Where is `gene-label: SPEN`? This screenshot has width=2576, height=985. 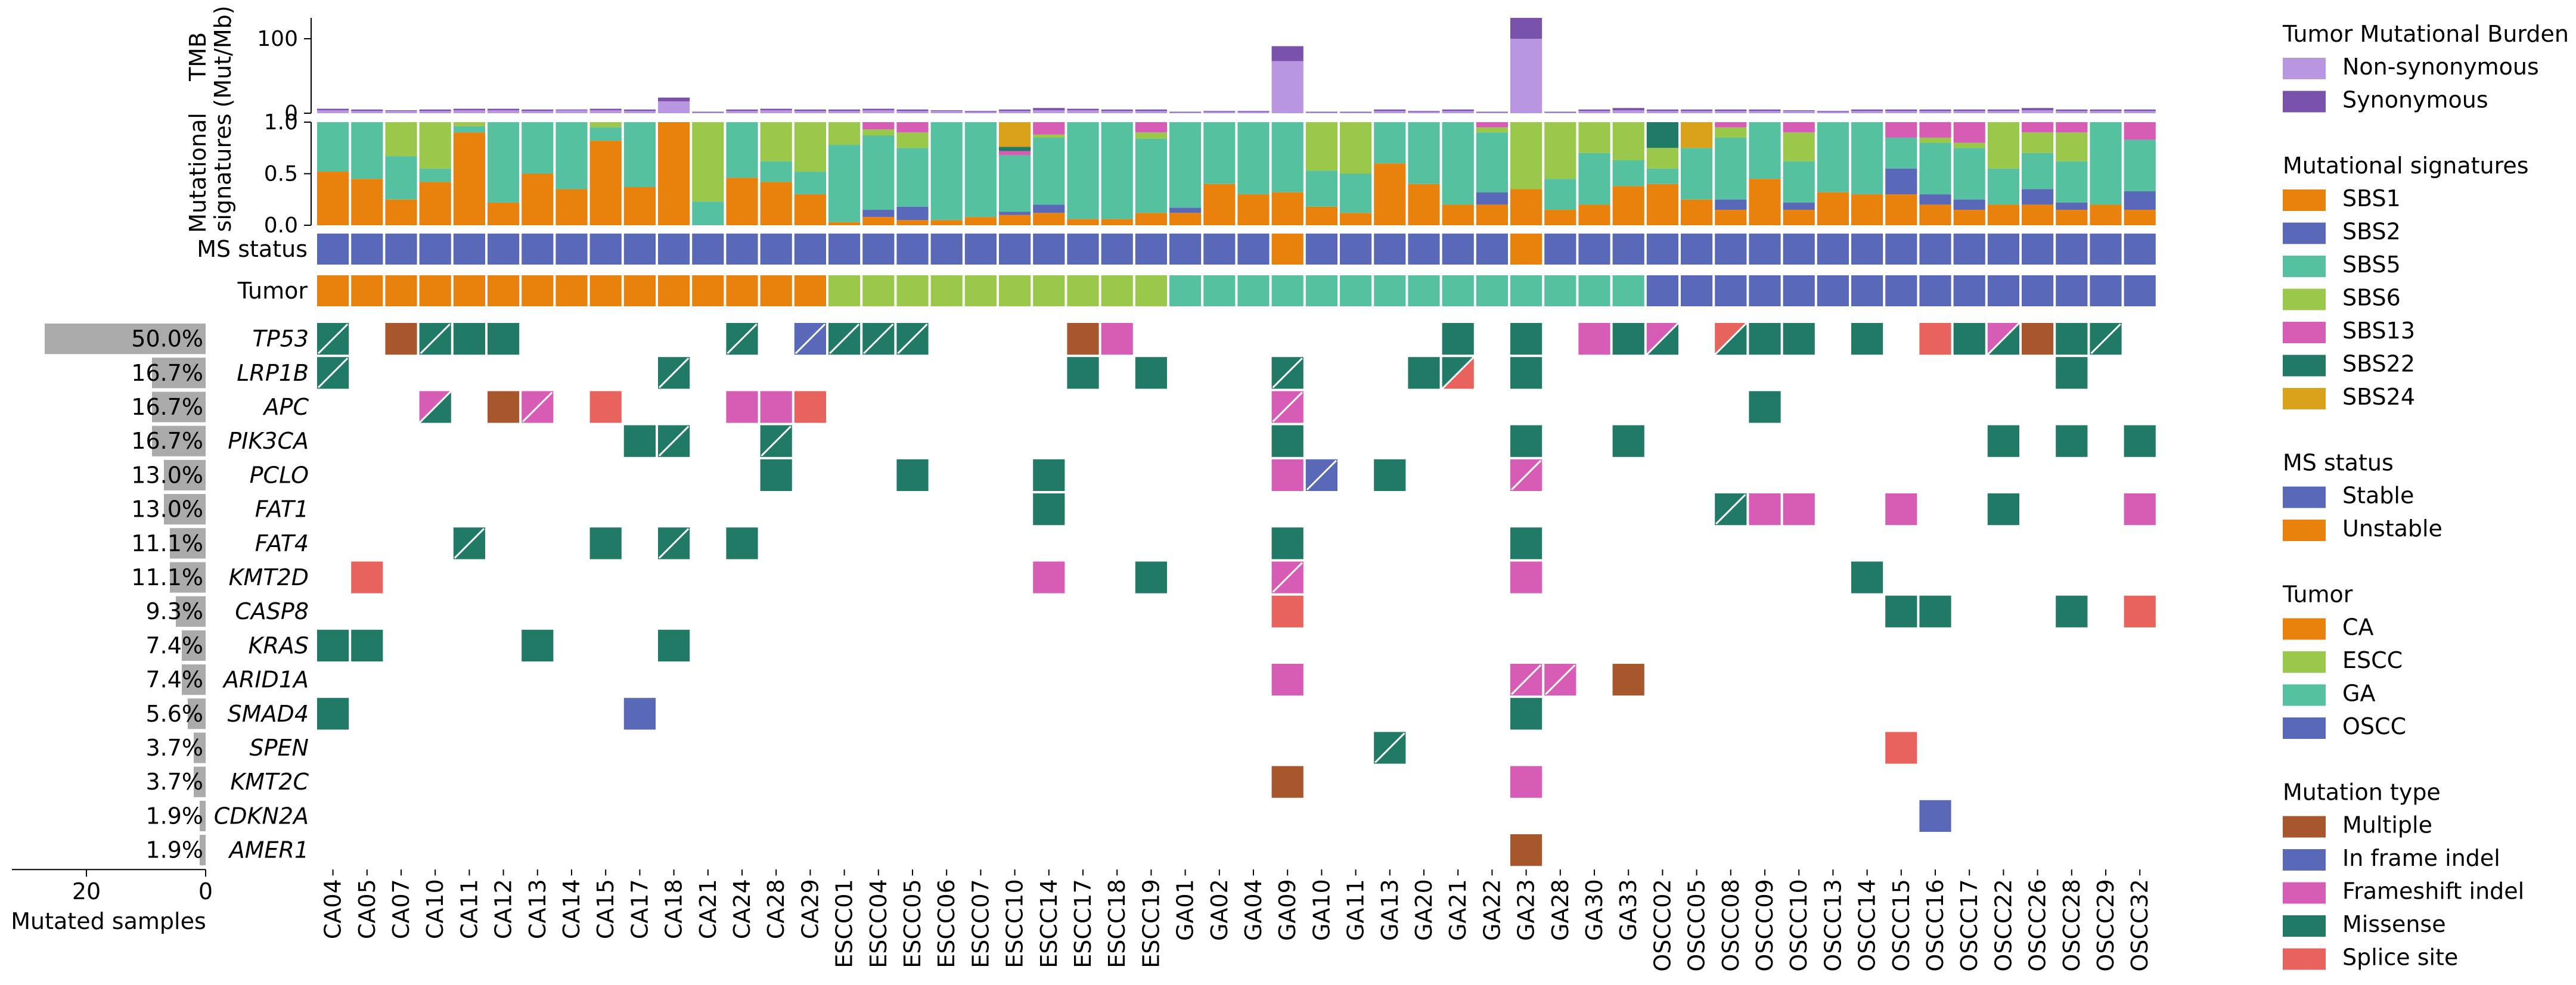 gene-label: SPEN is located at coordinates (280, 748).